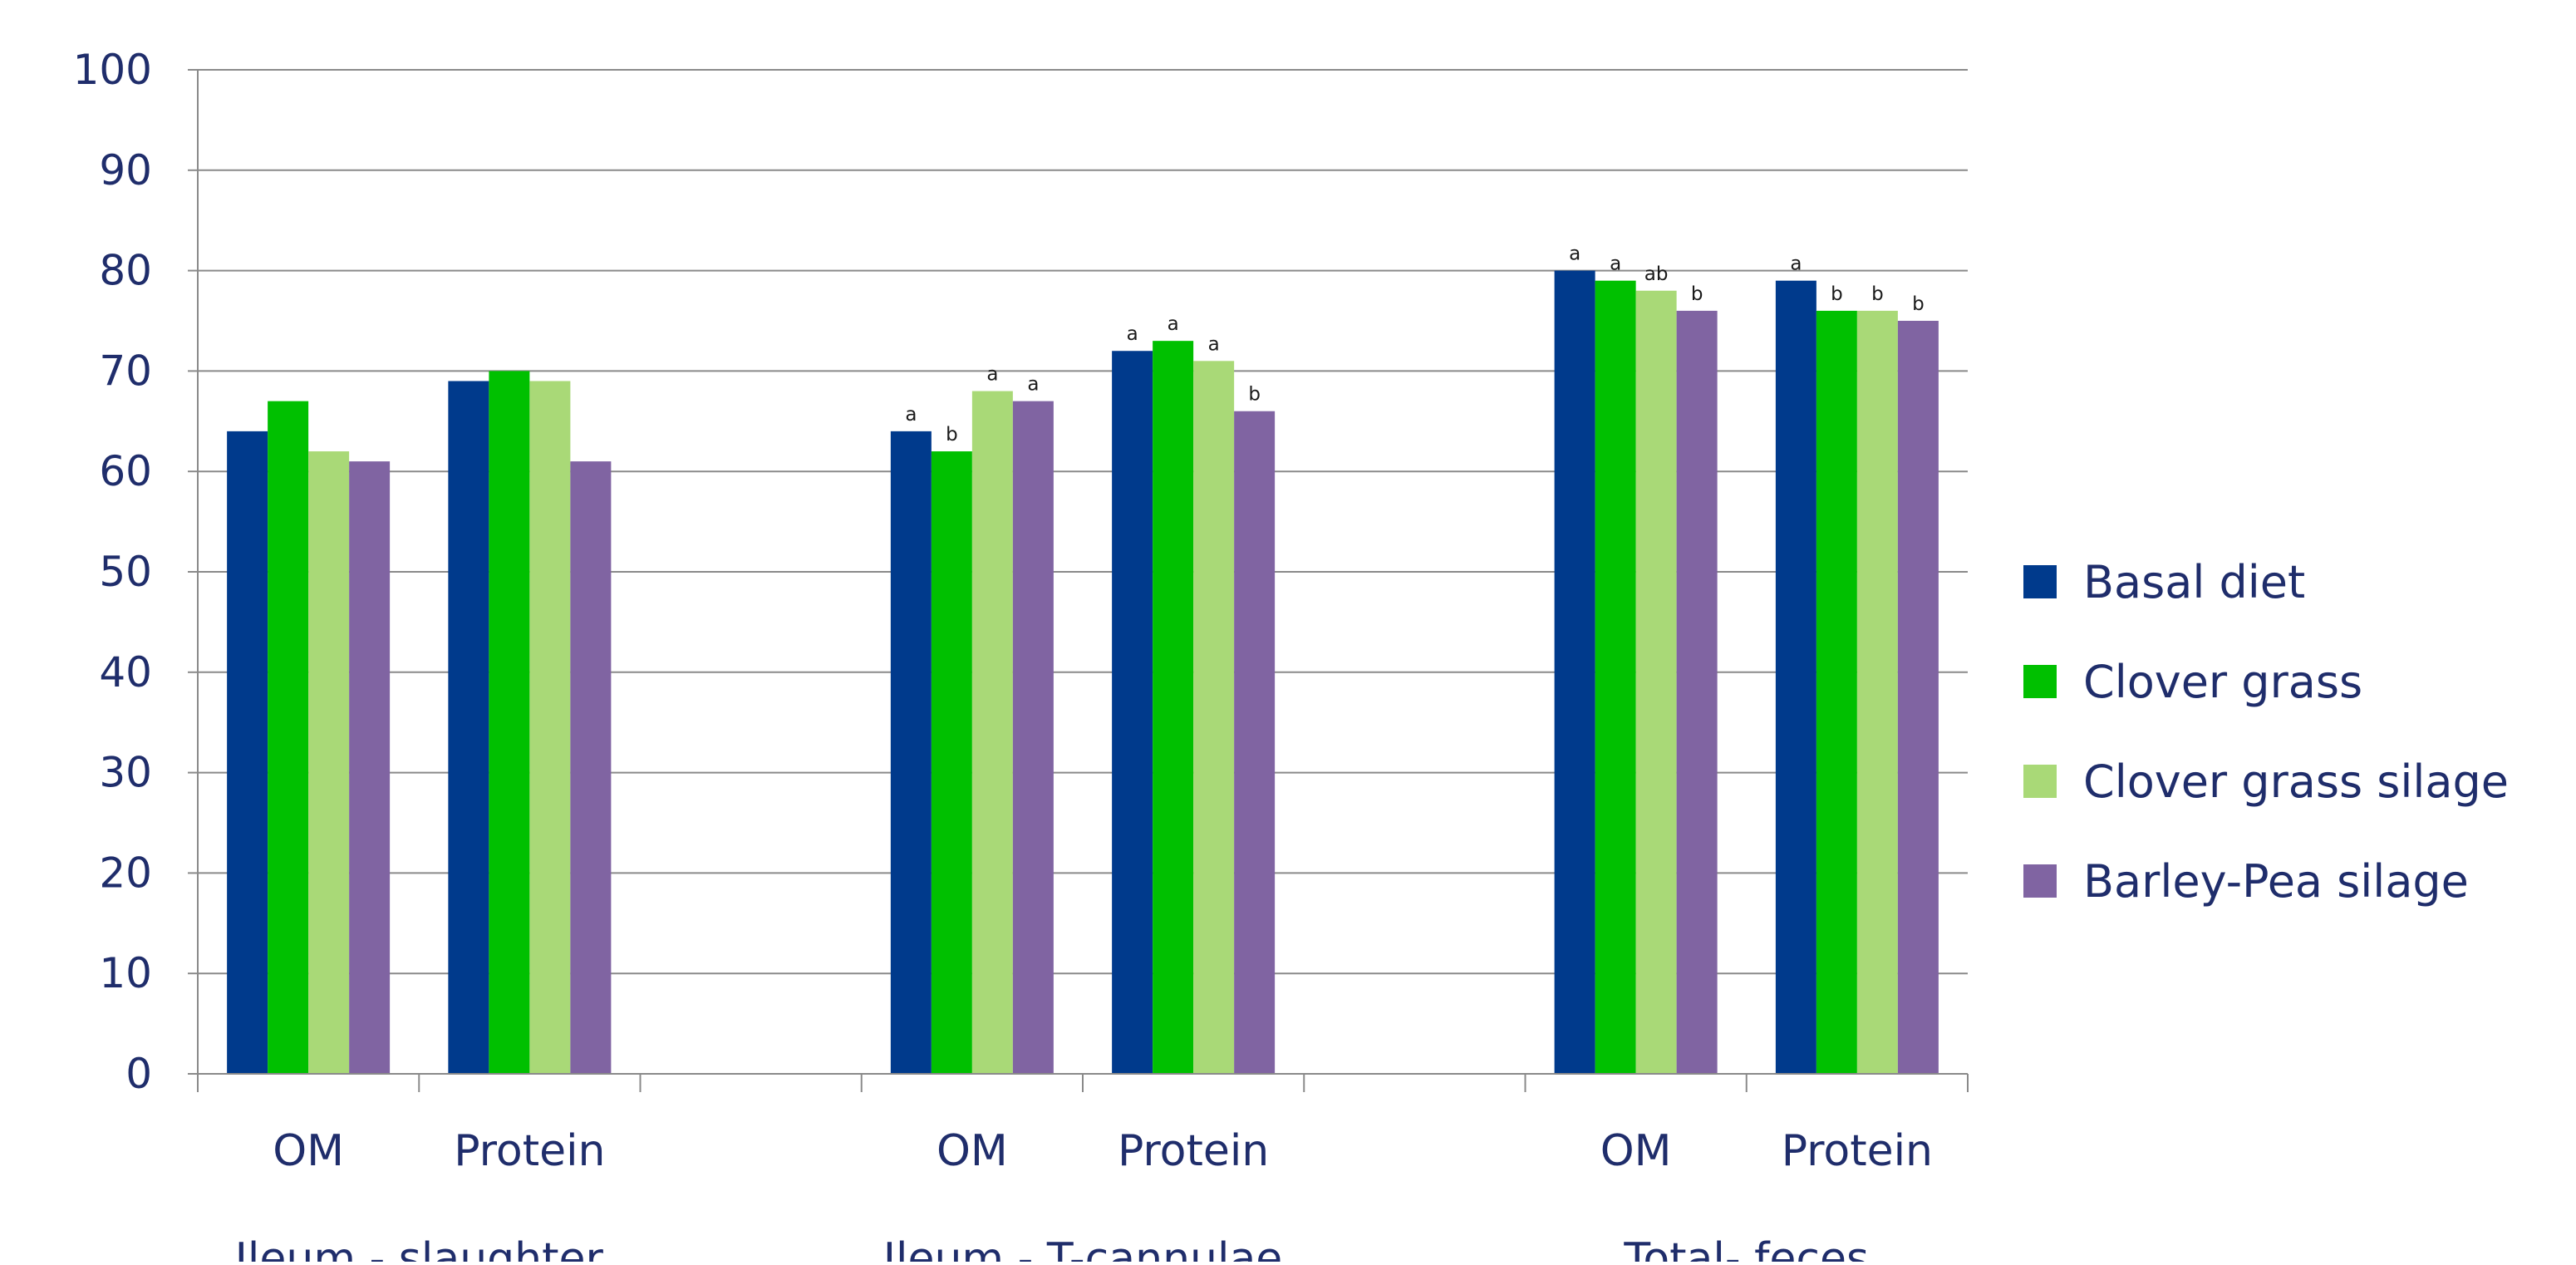 The height and width of the screenshot is (1265, 2576). Describe the element at coordinates (1746, 1248) in the screenshot. I see `group-label: Total- feces` at that location.